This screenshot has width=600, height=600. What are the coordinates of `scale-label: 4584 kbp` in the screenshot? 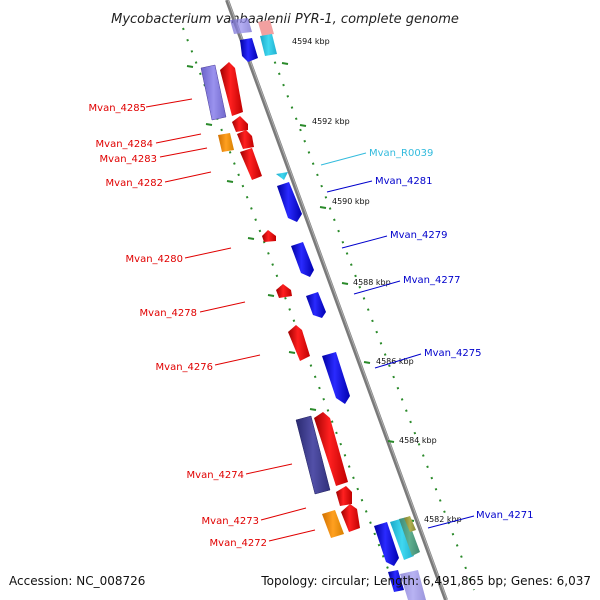 It's located at (418, 440).